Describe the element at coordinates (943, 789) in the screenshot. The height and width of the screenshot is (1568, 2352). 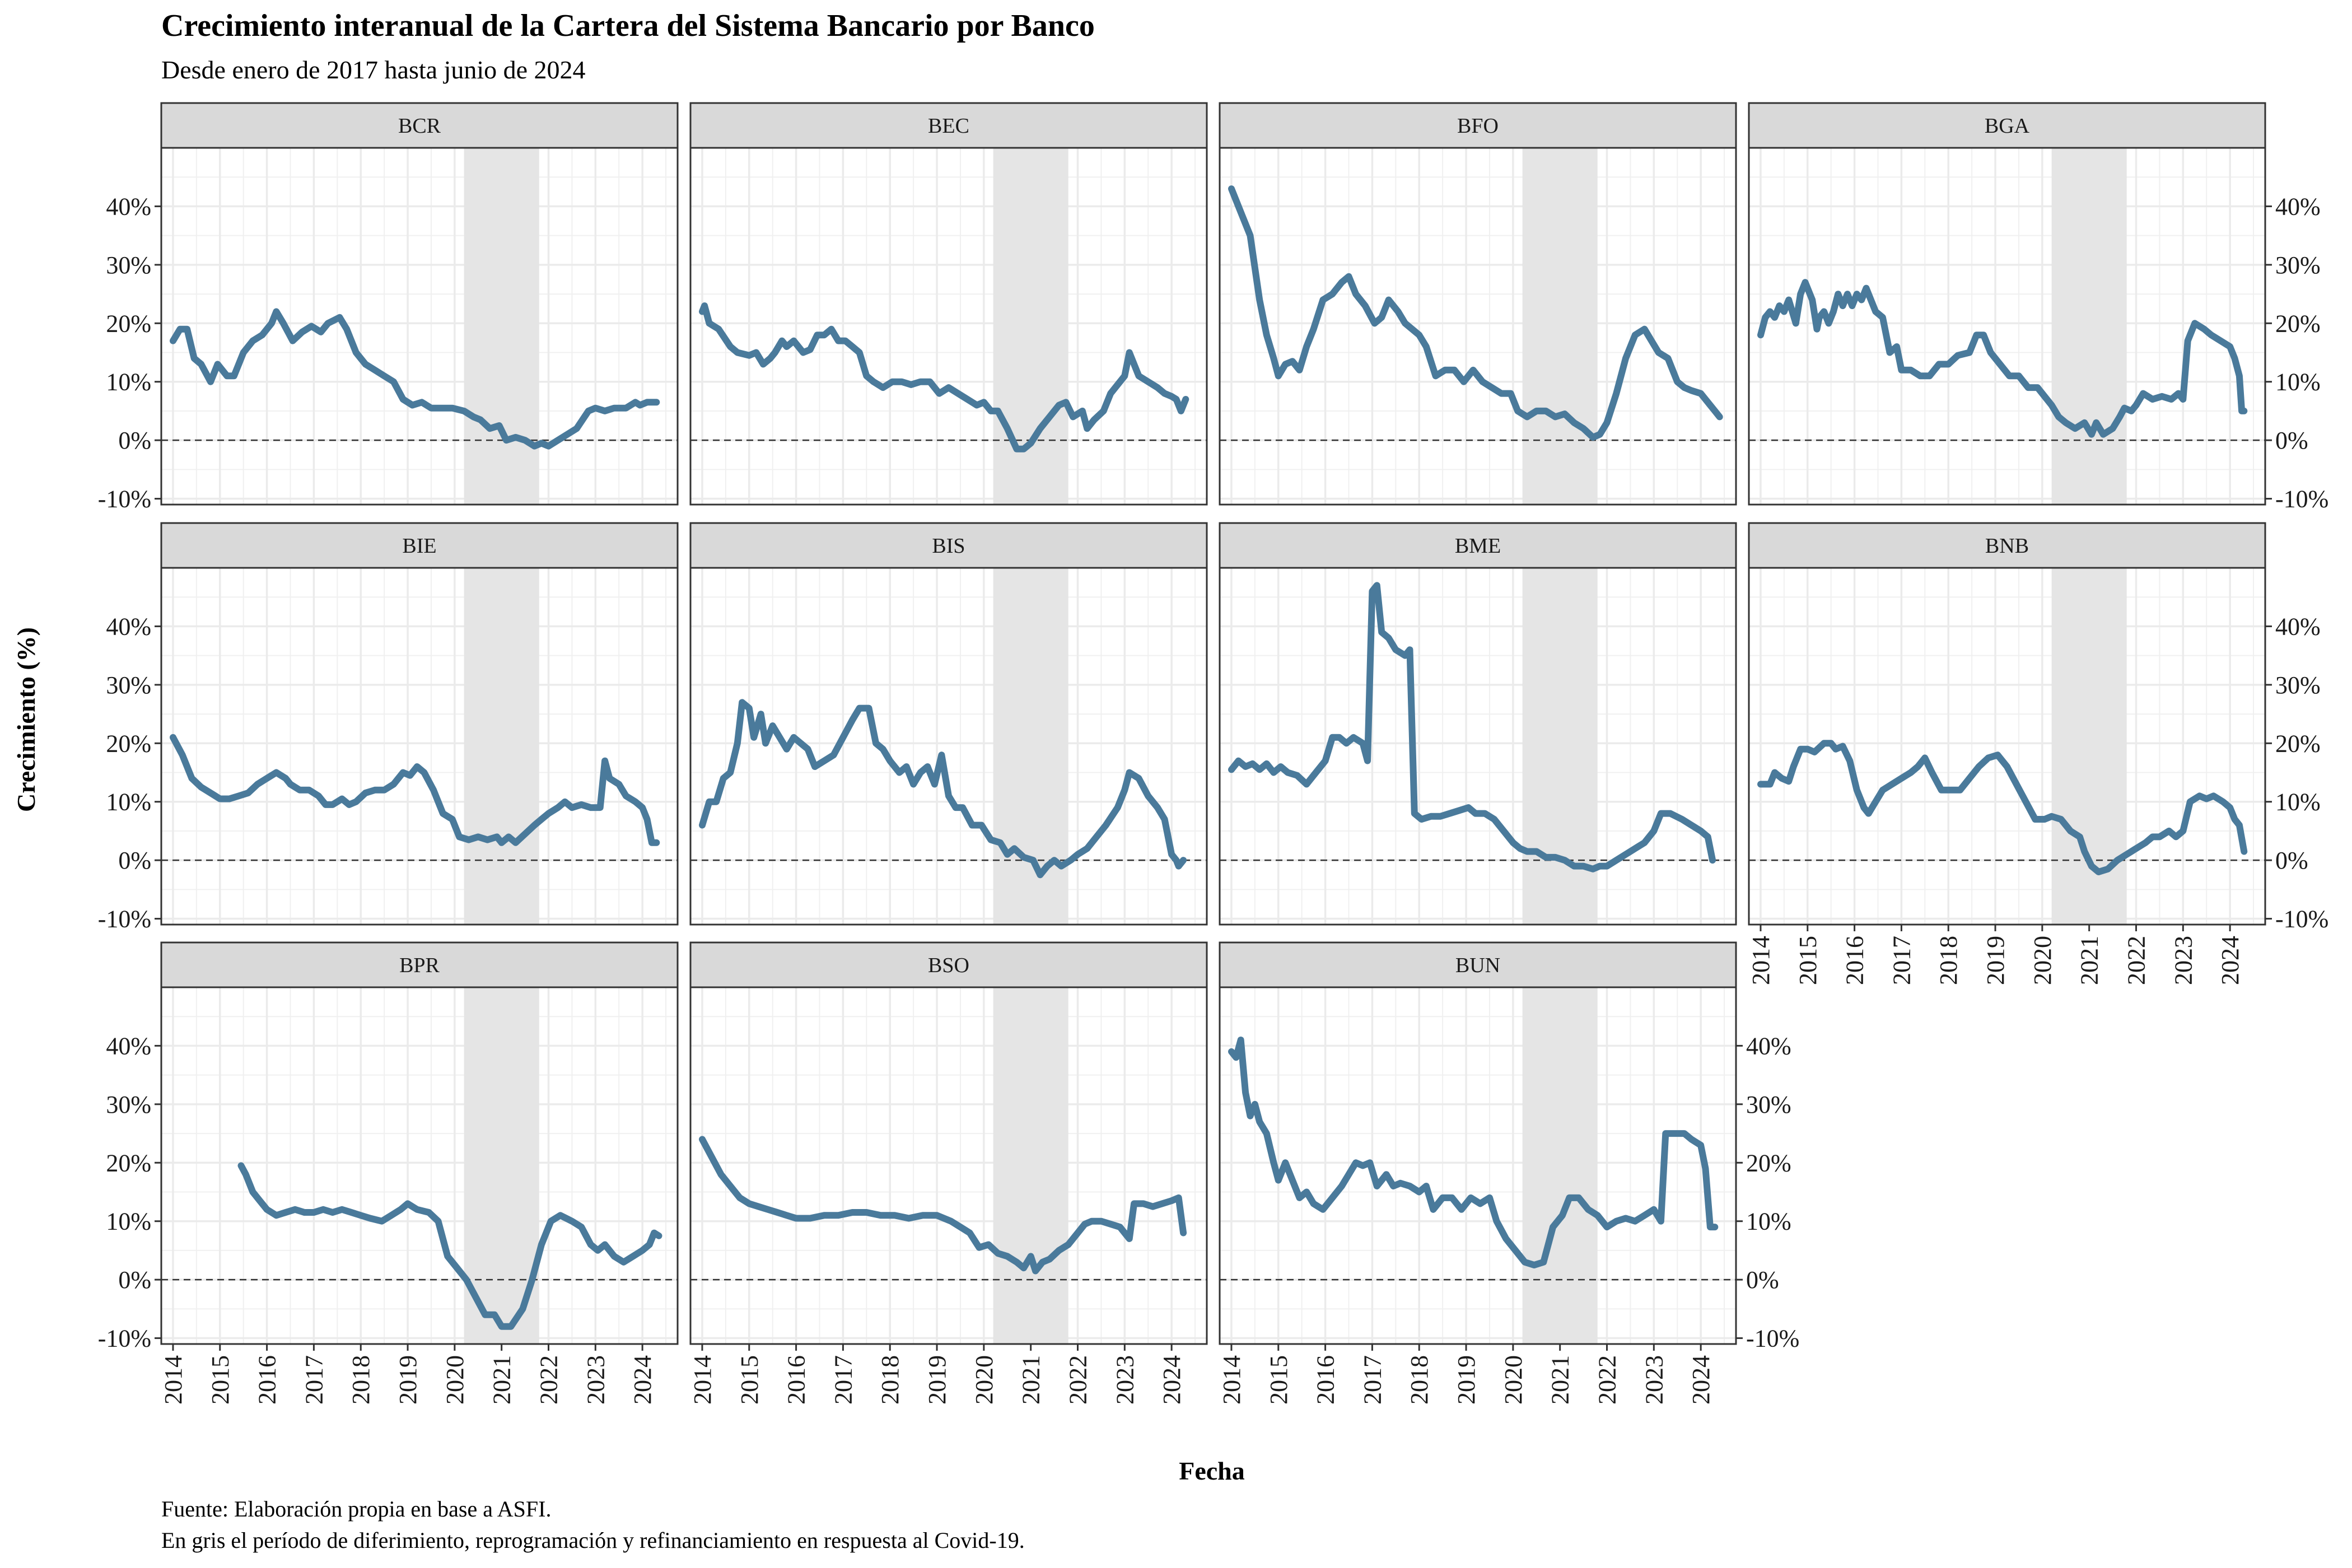
I see `series-line-bis` at that location.